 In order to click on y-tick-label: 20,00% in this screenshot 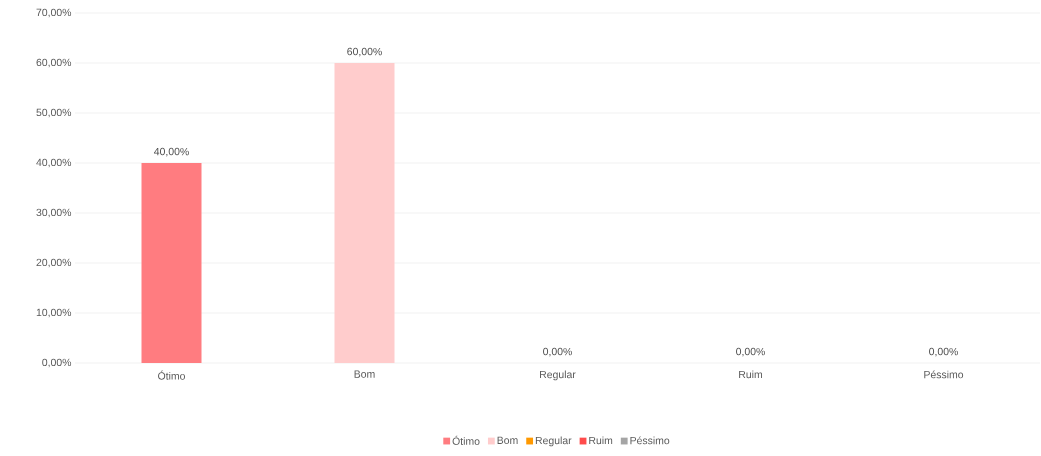, I will do `click(54, 263)`.